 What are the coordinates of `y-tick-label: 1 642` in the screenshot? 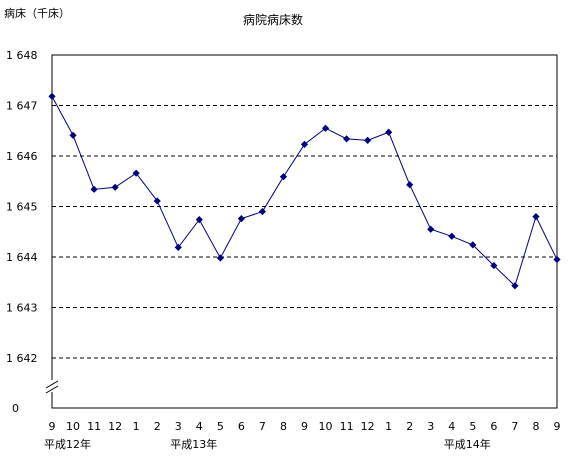 It's located at (22, 358).